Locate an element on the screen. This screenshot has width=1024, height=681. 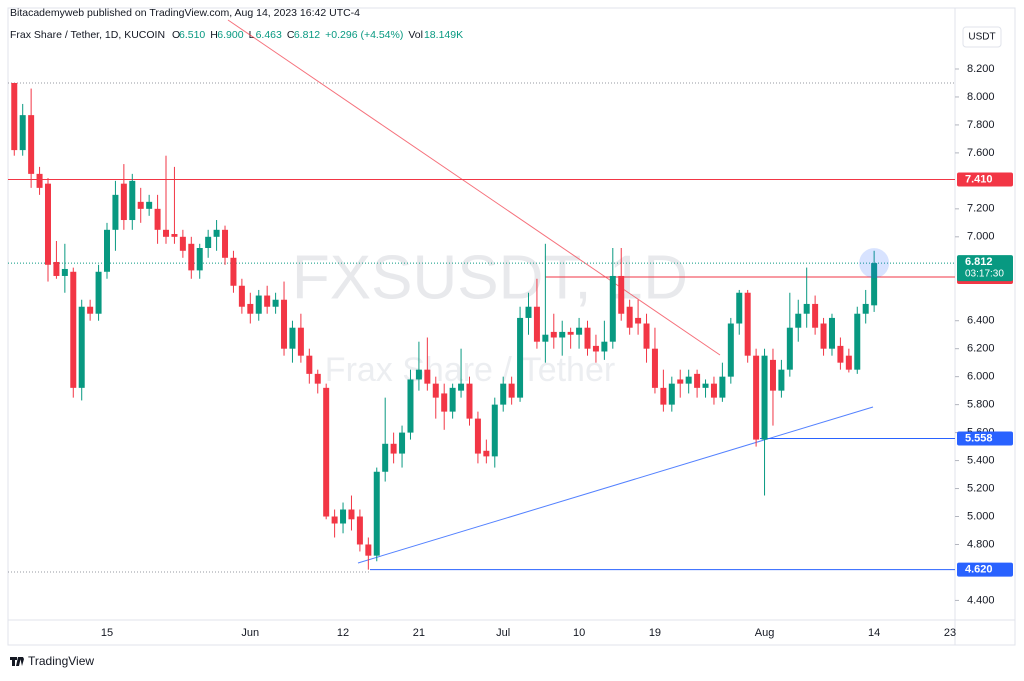
y-tick-label: 5.000 is located at coordinates (981, 516).